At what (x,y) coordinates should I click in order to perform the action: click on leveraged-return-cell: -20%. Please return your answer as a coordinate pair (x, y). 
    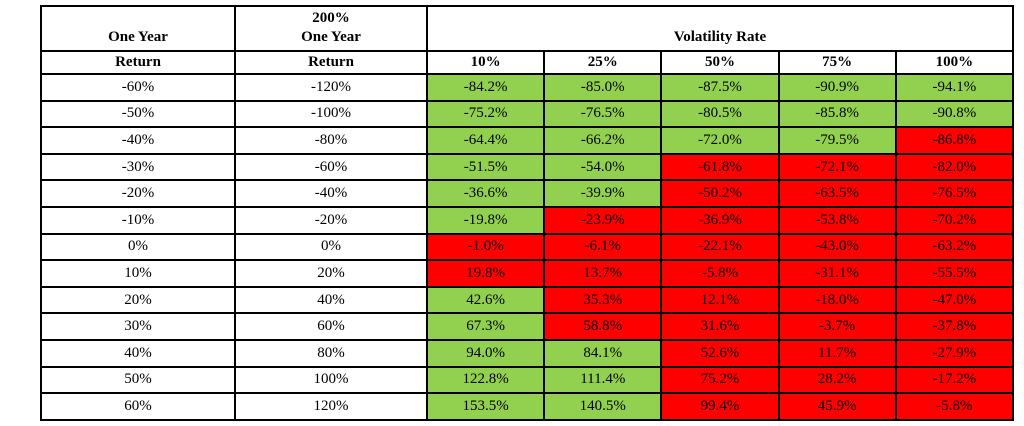
    Looking at the image, I should click on (331, 220).